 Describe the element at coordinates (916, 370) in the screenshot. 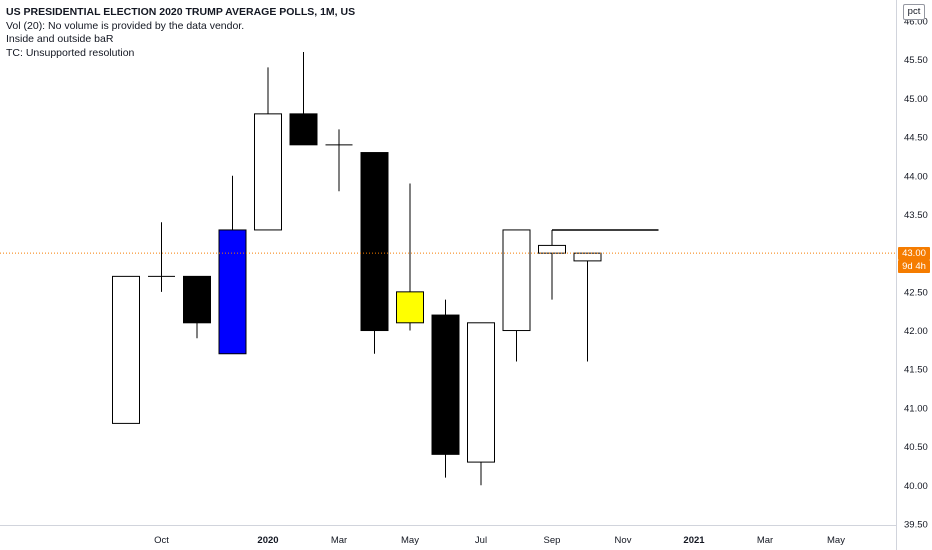

I see `price-tick-label: 41.50` at that location.